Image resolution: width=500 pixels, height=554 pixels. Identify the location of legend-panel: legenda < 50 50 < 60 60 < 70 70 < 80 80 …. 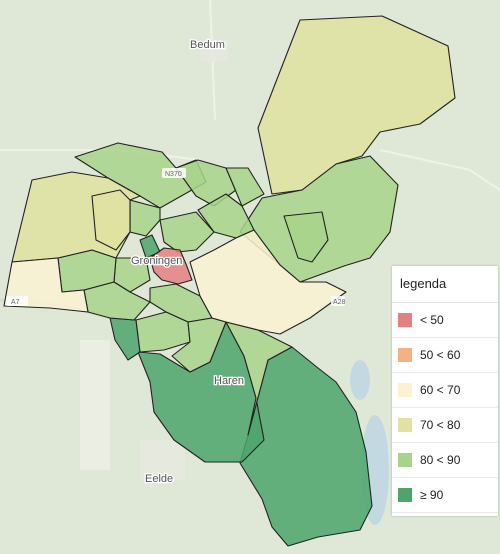
(445, 391).